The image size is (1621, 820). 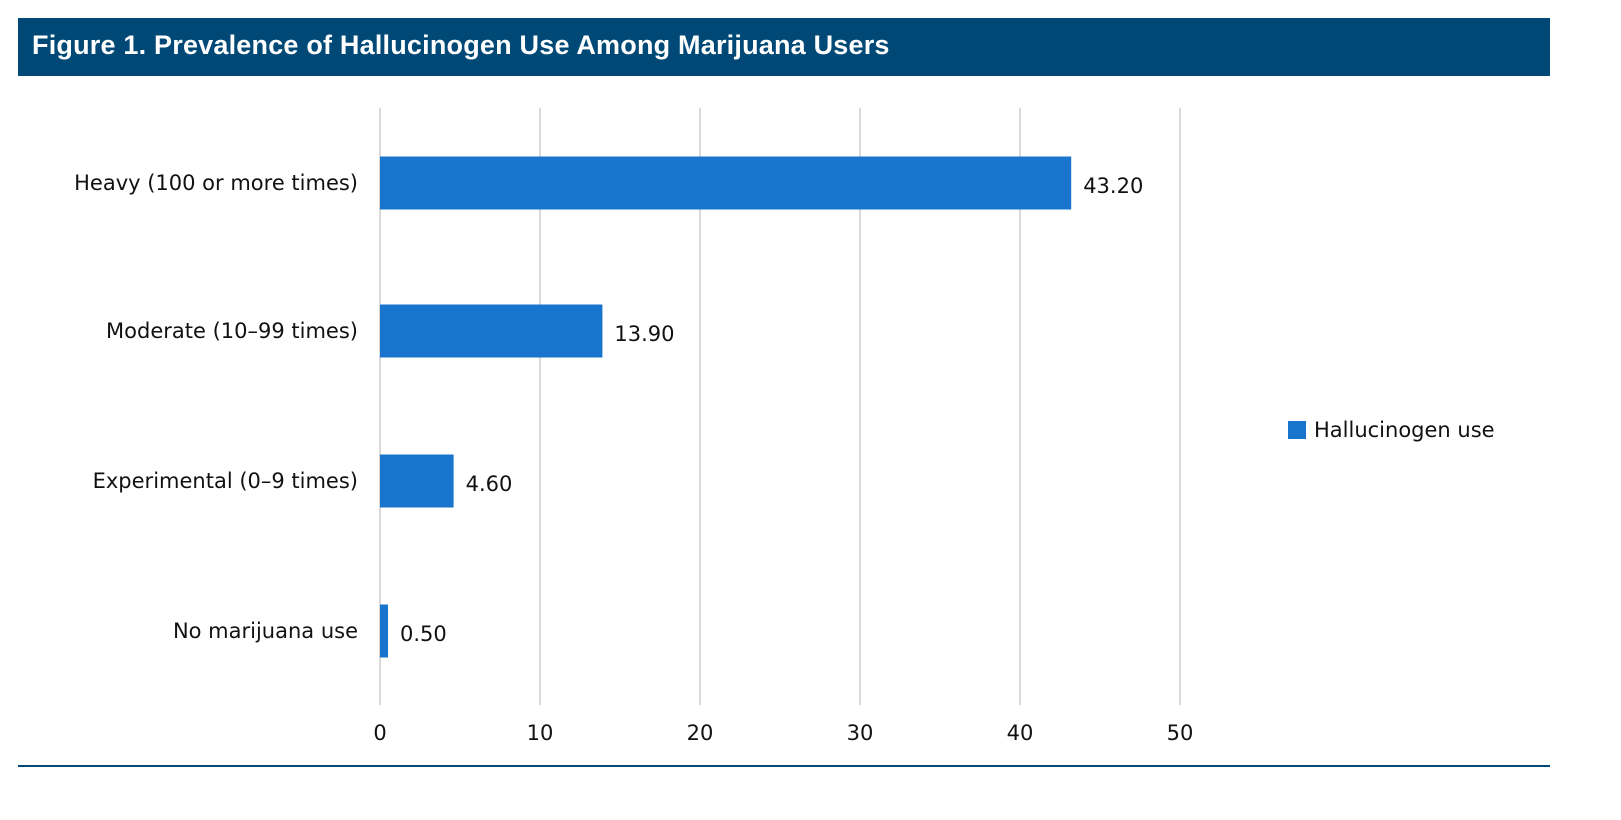 I want to click on legend: Hallucinogen use, so click(x=1391, y=430).